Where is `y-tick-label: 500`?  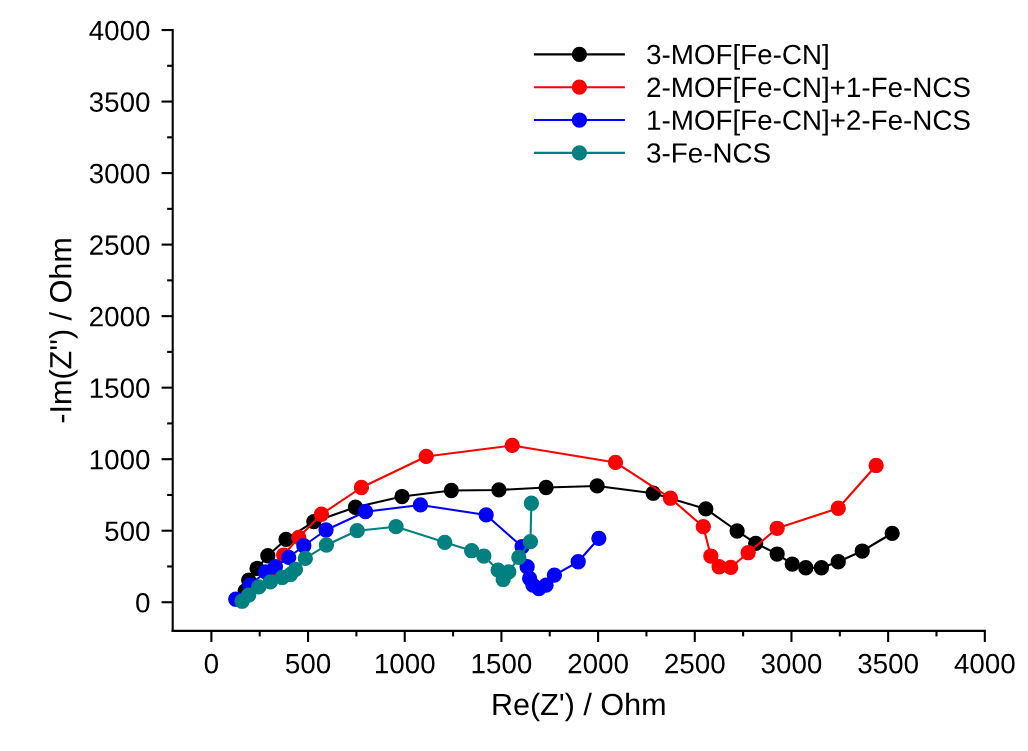
y-tick-label: 500 is located at coordinates (127, 531).